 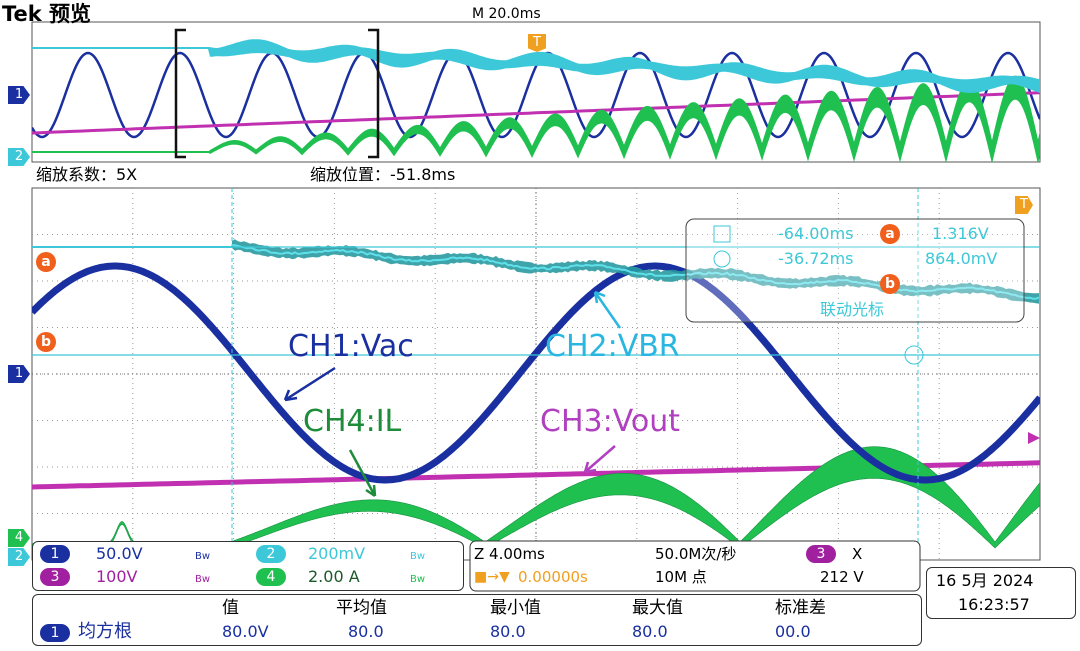 I want to click on cursor-b-value: 864.0mV, so click(x=961, y=258).